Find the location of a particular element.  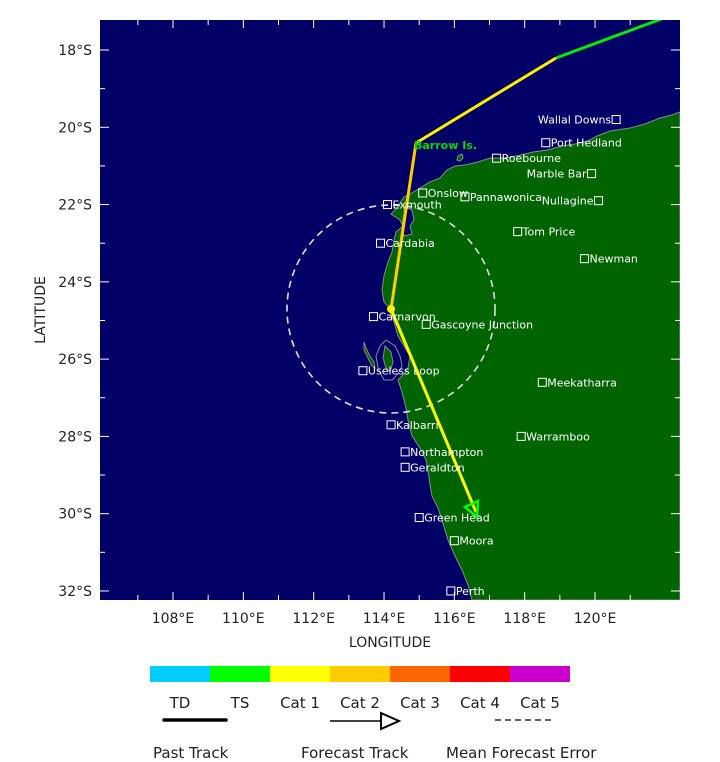

x-tick-labels: 108°E 110°E 112°E 114°E 116°E 118°E 120°E is located at coordinates (384, 619).